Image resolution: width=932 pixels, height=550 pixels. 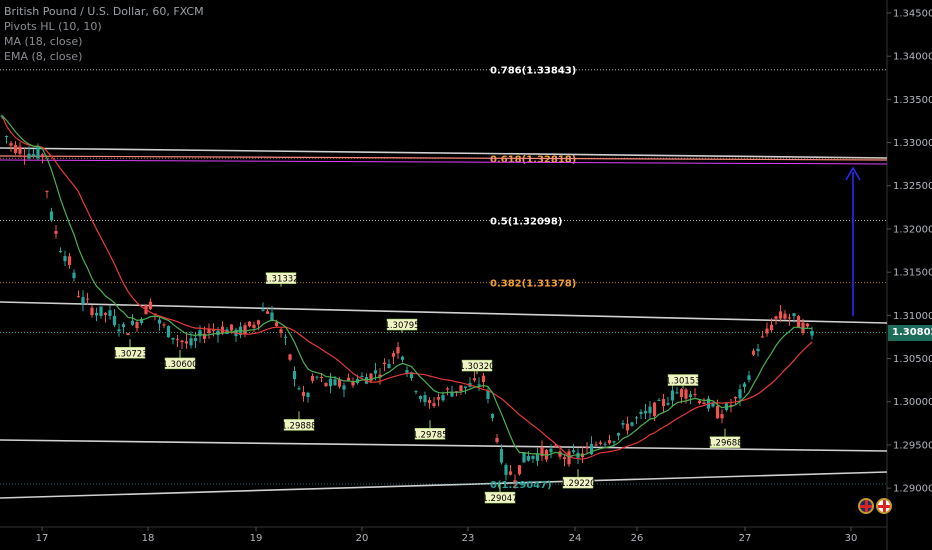 I want to click on trend-line-channel-mid, so click(x=444, y=445).